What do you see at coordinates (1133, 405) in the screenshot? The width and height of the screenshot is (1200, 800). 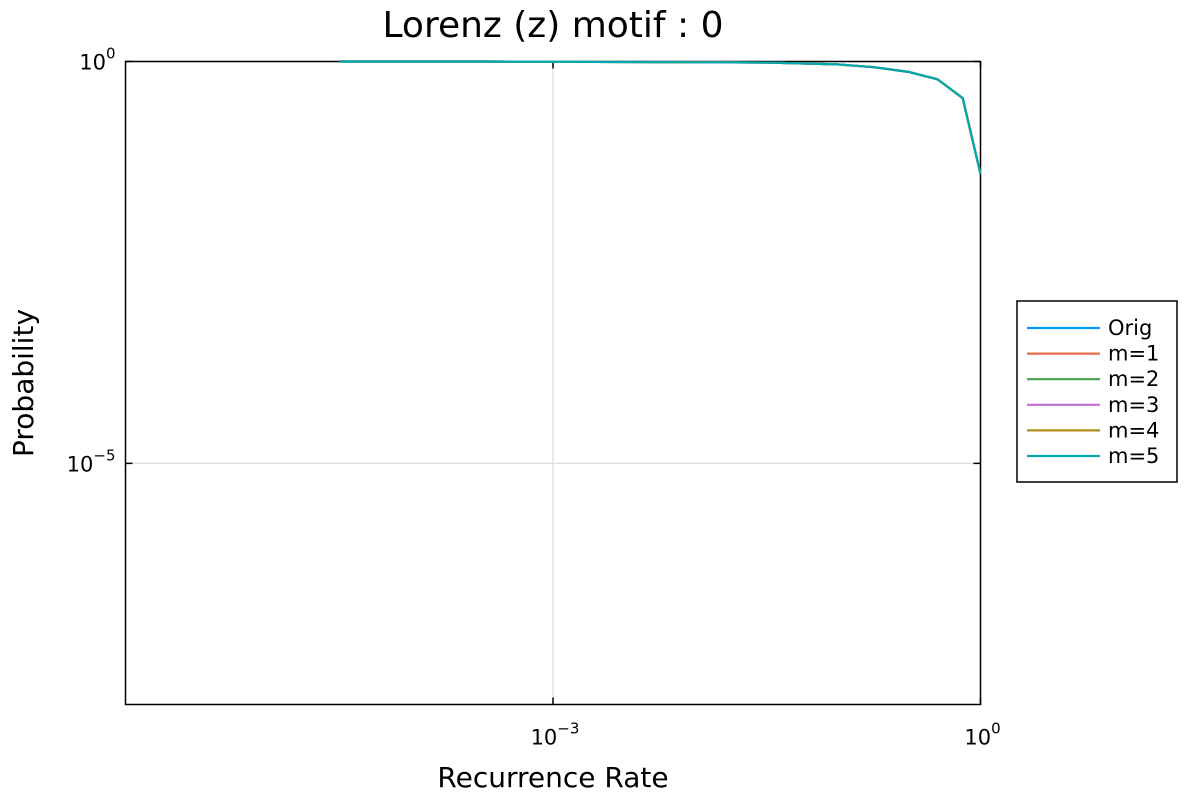 I see `legend-label: m=3` at bounding box center [1133, 405].